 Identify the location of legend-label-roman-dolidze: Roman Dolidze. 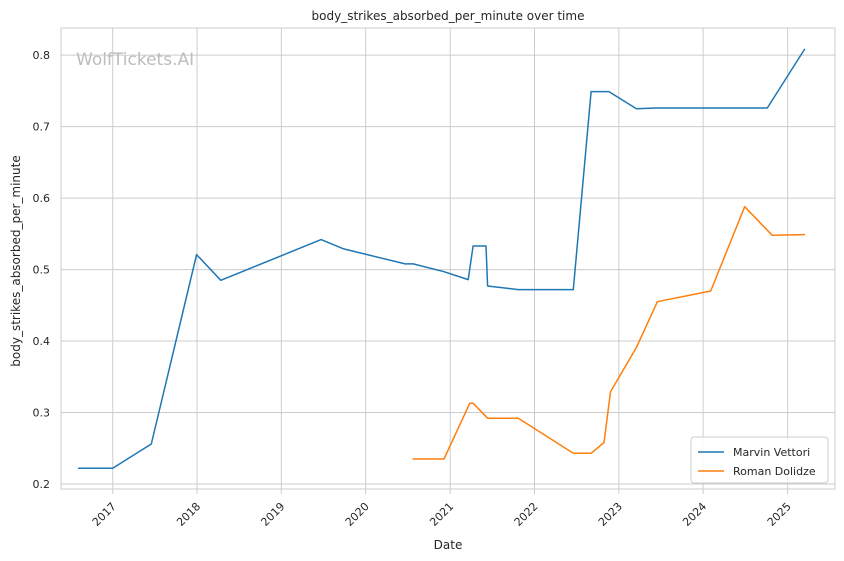
(774, 471).